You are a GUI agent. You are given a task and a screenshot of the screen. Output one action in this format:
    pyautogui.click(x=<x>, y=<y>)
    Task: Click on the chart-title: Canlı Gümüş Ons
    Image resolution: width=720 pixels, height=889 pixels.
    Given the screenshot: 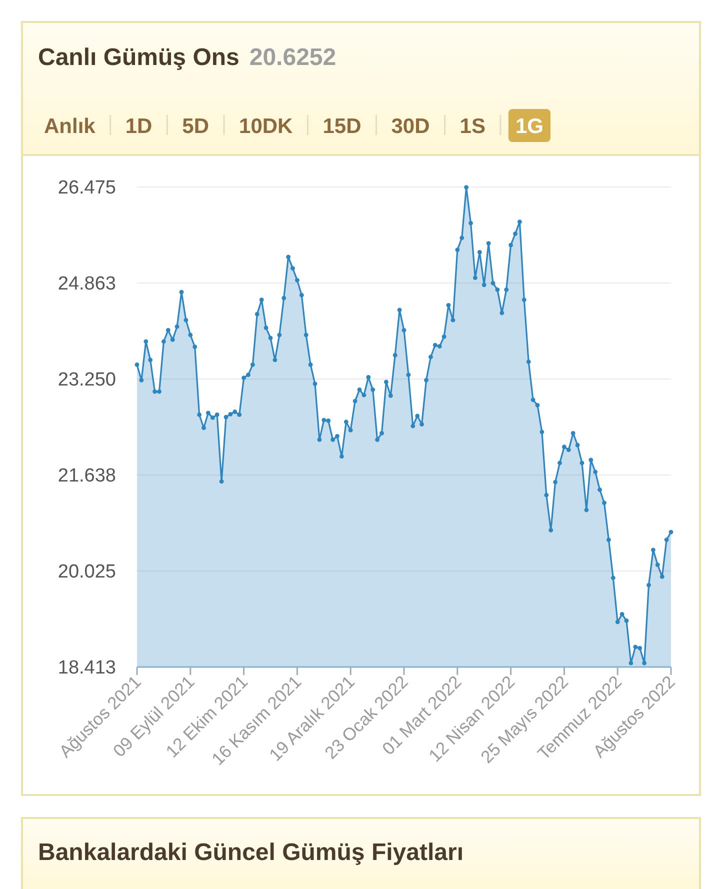 What is the action you would take?
    pyautogui.click(x=139, y=57)
    